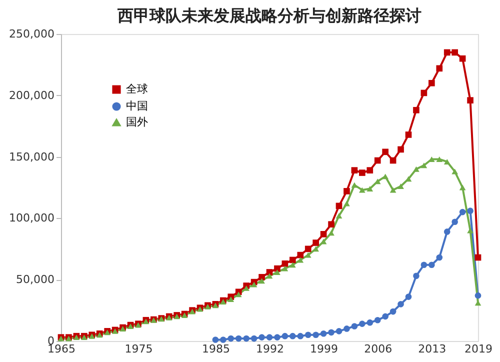 The width and height of the screenshot is (500, 362). I want to click on x-tick-label: 2019, so click(478, 349).